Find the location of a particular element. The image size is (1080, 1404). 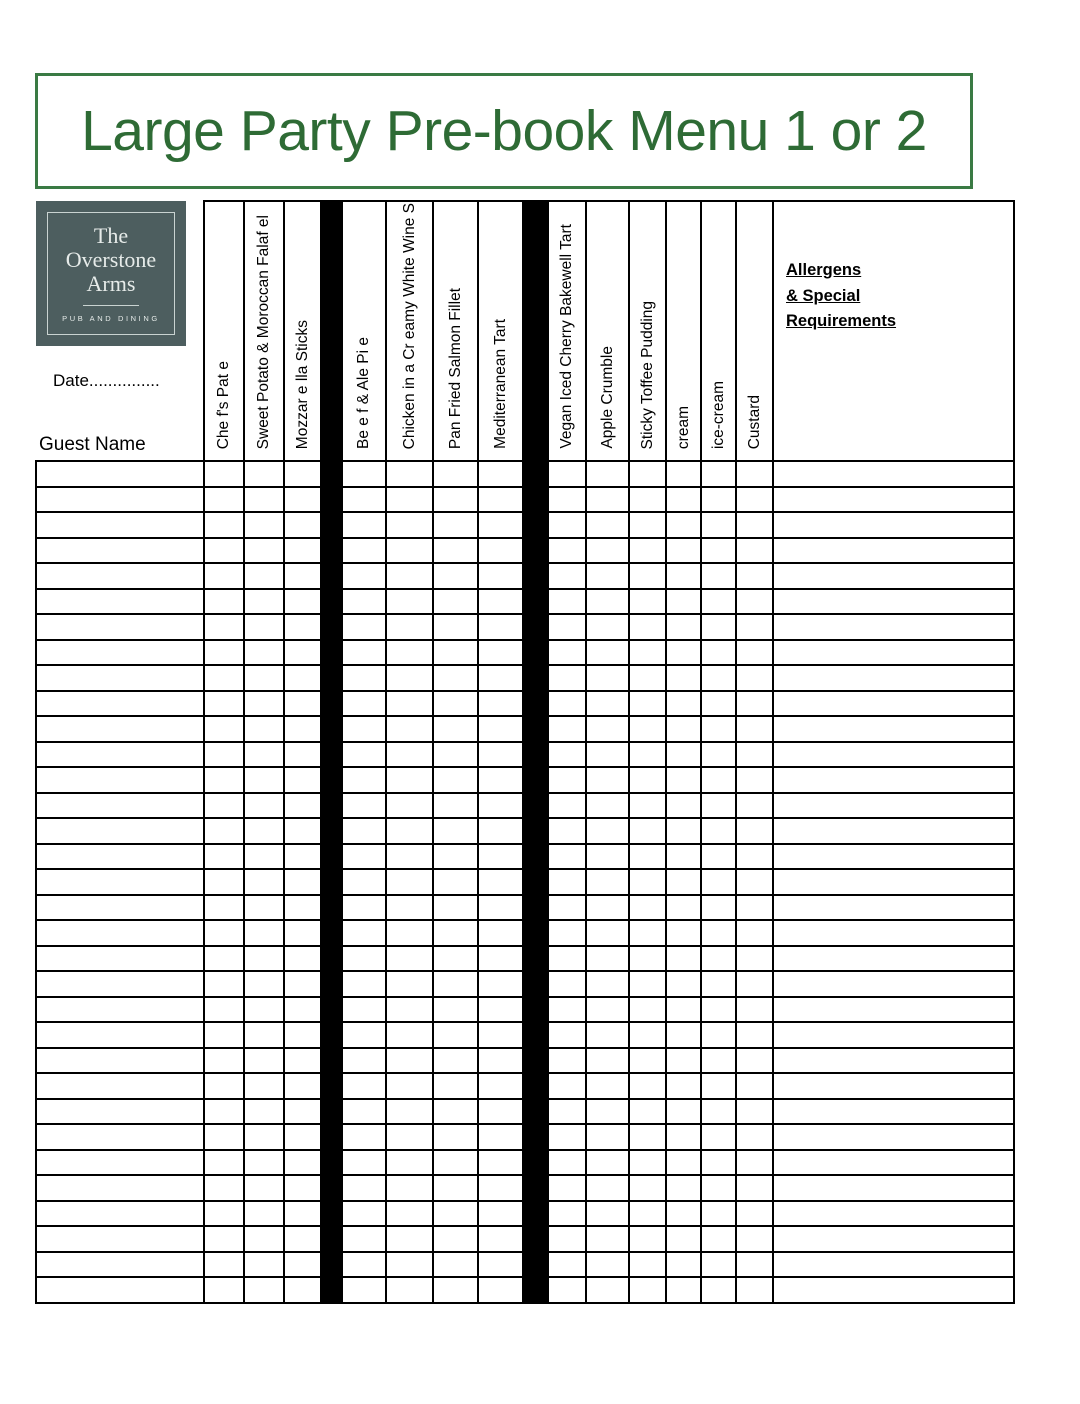

overstone-arms-logo: The Overstone Arms PUB AND DINING is located at coordinates (111, 273).